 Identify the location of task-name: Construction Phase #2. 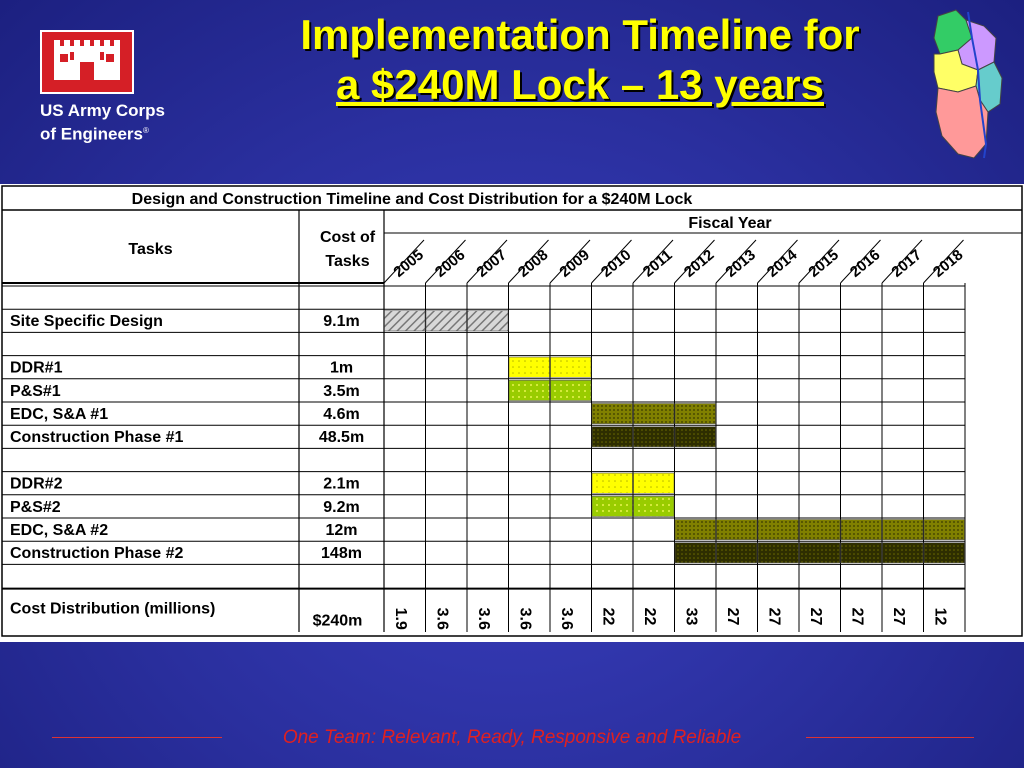
(96, 553).